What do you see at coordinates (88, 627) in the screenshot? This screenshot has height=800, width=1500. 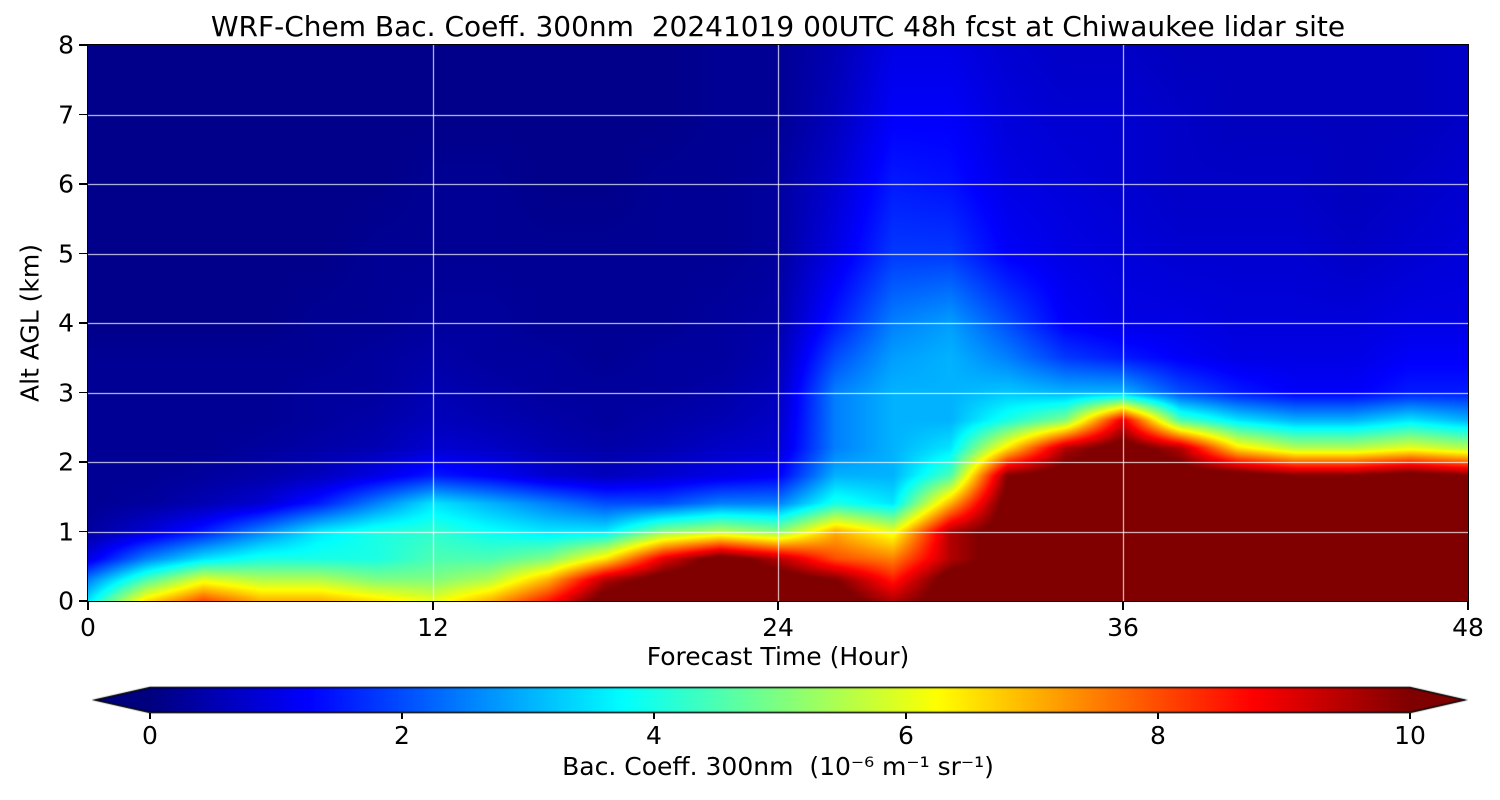 I see `x-tick-label: 0` at bounding box center [88, 627].